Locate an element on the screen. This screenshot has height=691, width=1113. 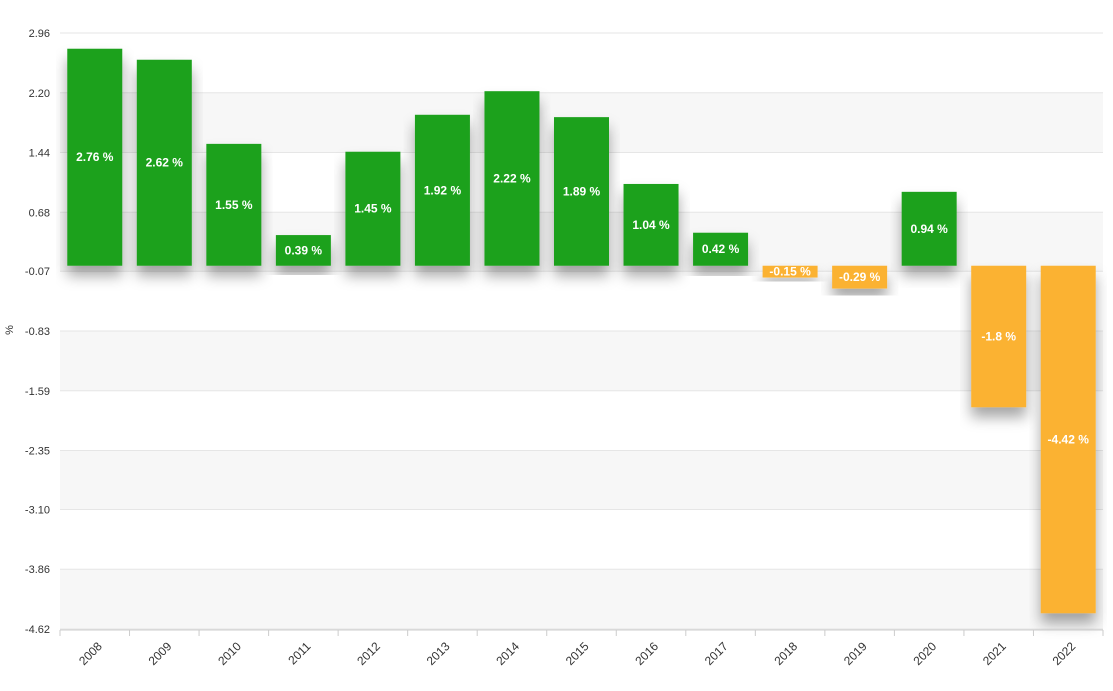
data-label: 1.92 % is located at coordinates (443, 190).